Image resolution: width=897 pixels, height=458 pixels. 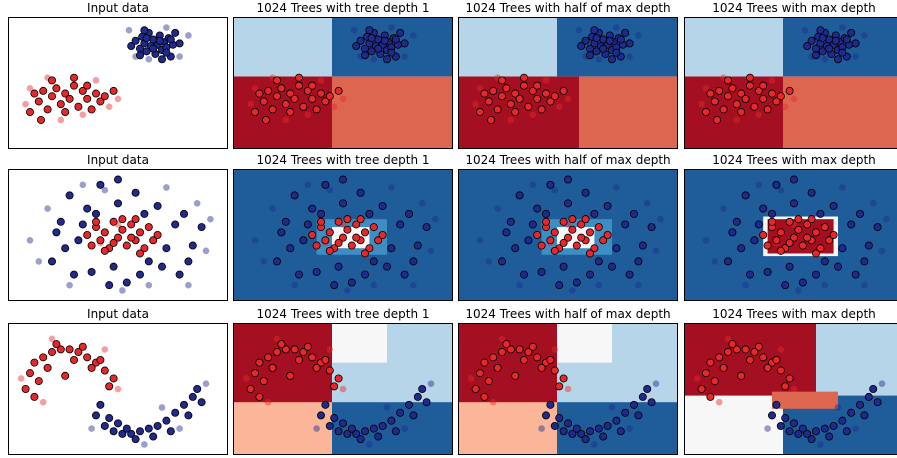 I want to click on decision-region, so click(x=856, y=359).